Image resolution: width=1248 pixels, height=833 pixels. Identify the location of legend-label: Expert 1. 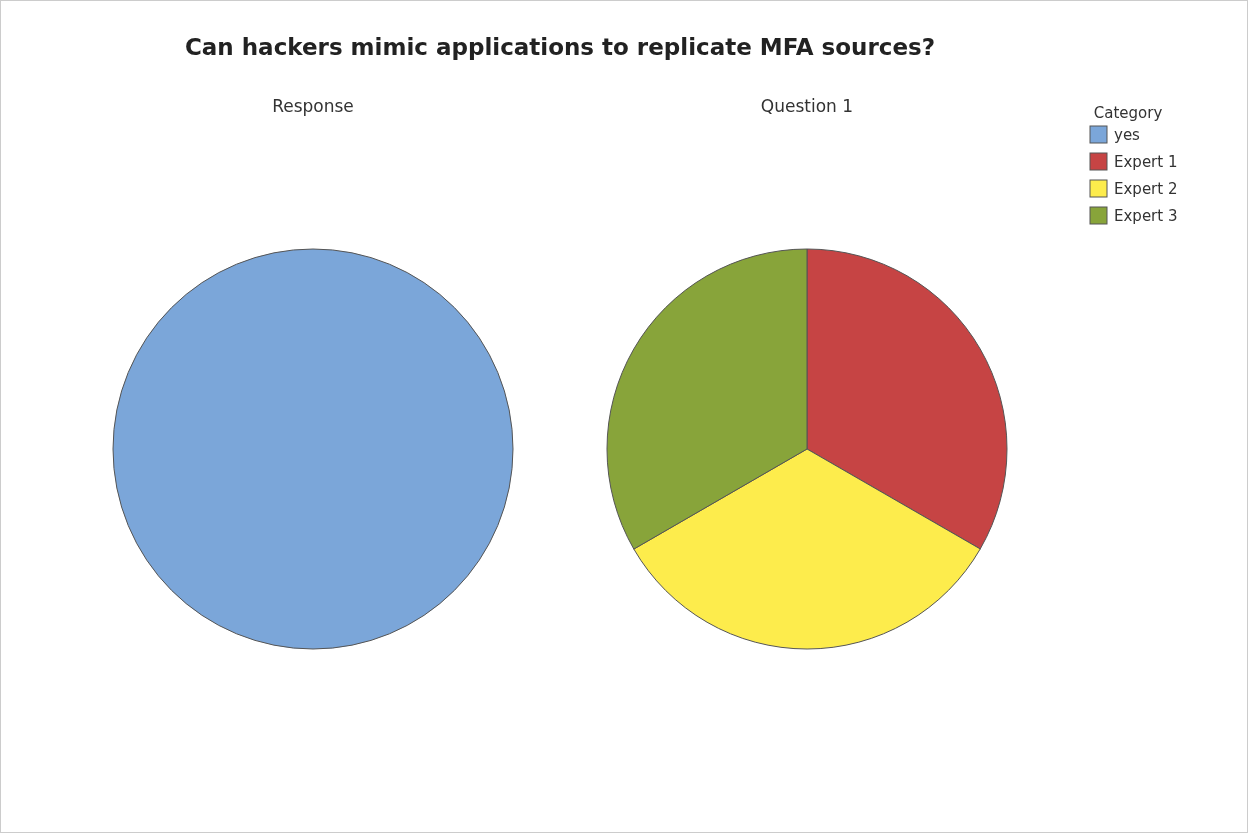
(1146, 162).